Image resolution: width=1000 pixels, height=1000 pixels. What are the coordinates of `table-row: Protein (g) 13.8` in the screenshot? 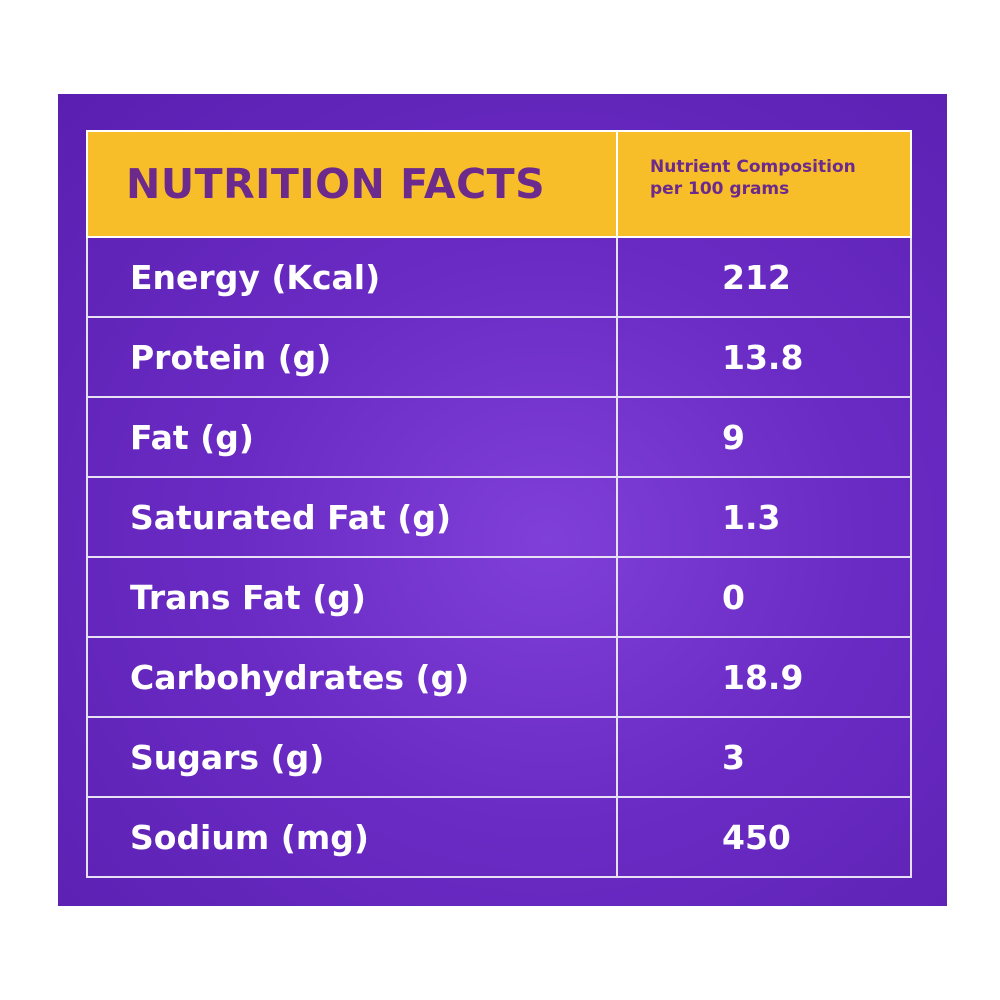 It's located at (499, 357).